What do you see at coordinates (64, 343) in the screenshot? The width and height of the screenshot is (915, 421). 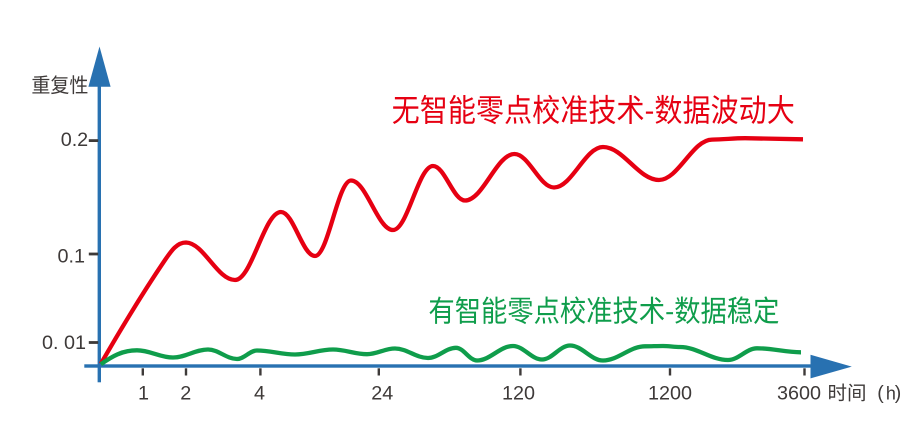 I see `svg-text: 0. 01` at bounding box center [64, 343].